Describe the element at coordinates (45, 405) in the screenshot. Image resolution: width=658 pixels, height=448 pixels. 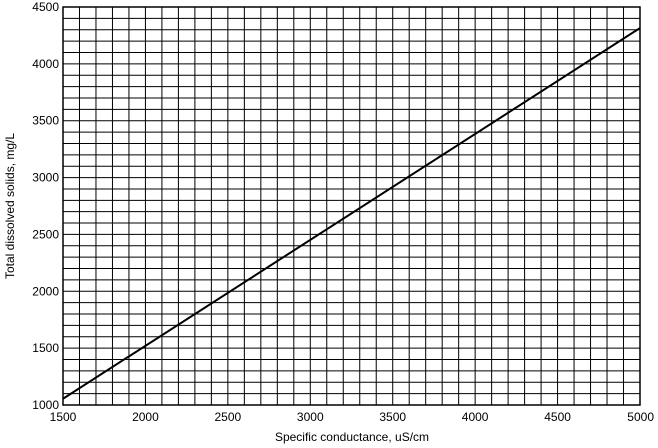
I see `y-tick-label: 1000` at that location.